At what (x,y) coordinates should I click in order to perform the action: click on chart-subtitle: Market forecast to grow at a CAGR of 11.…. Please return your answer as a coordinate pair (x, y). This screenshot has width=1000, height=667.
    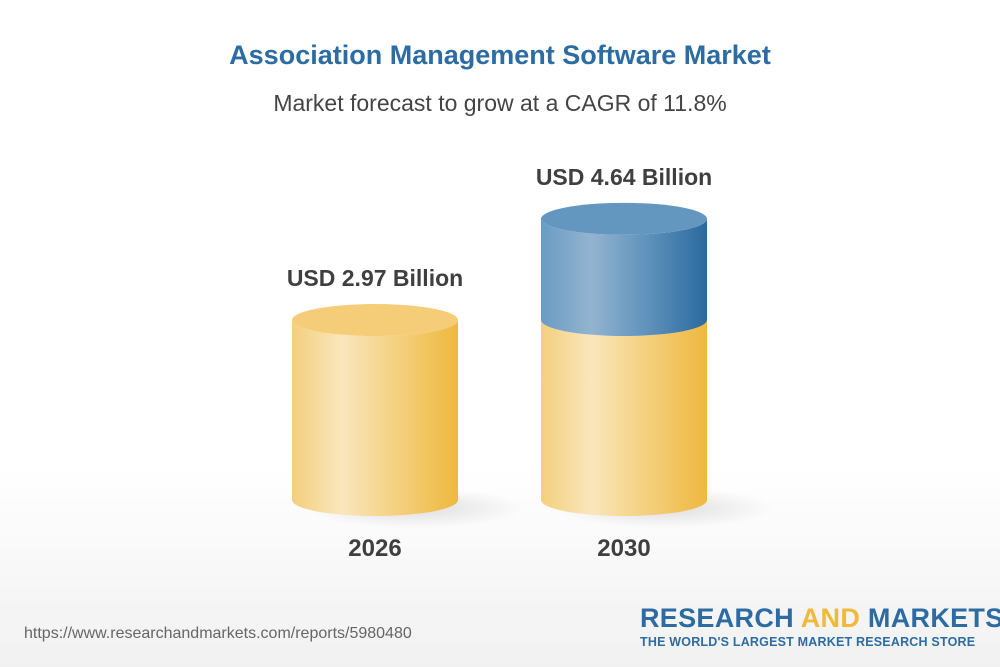
    Looking at the image, I should click on (500, 103).